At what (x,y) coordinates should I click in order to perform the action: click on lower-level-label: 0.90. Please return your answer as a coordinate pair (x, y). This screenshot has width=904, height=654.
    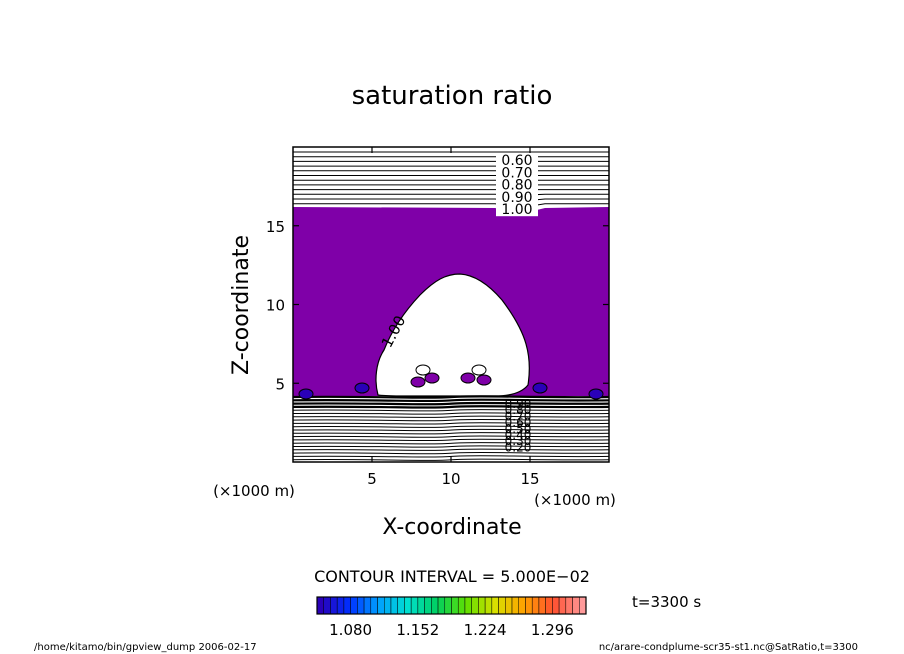
    Looking at the image, I should click on (518, 404).